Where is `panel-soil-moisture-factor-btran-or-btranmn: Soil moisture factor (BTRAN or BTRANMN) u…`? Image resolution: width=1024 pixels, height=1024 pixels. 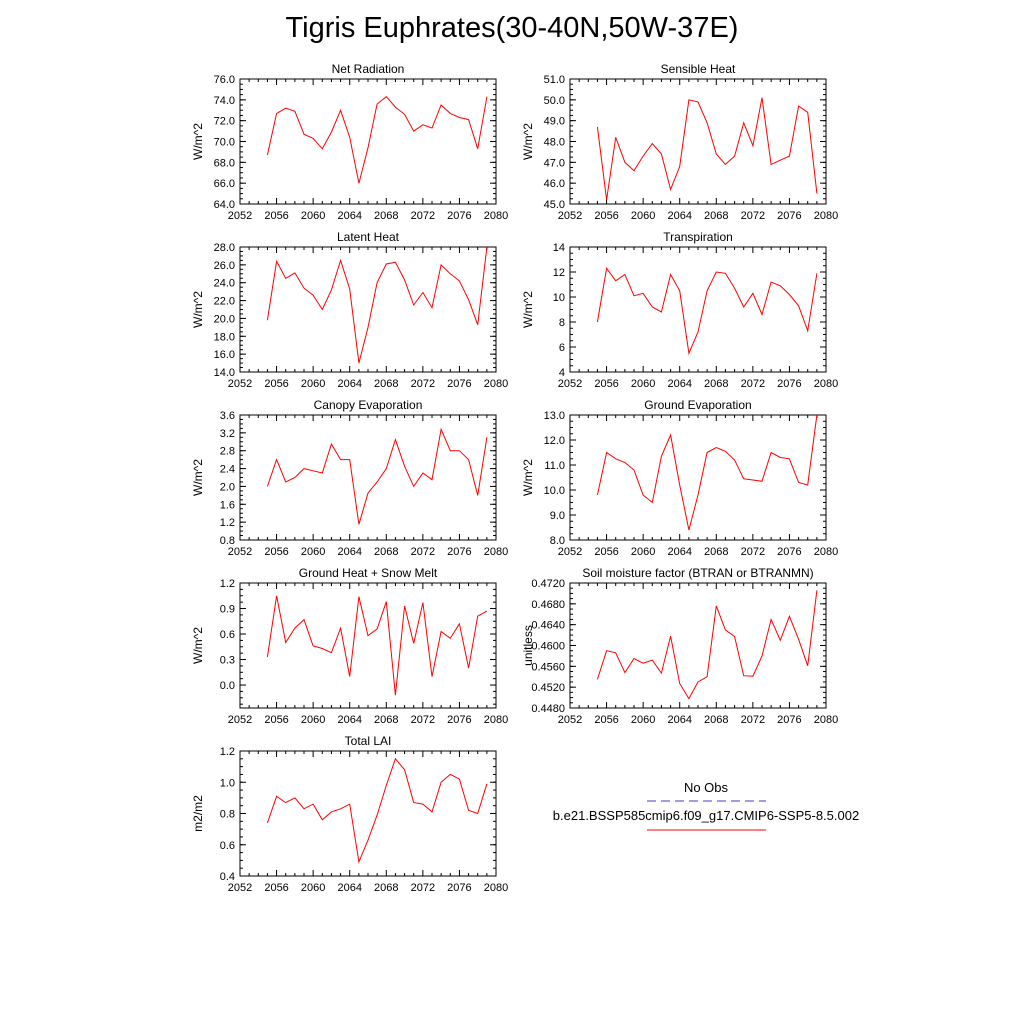
panel-soil-moisture-factor-btran-or-btranmn: Soil moisture factor (BTRAN or BTRANMN) u… is located at coordinates (679, 646).